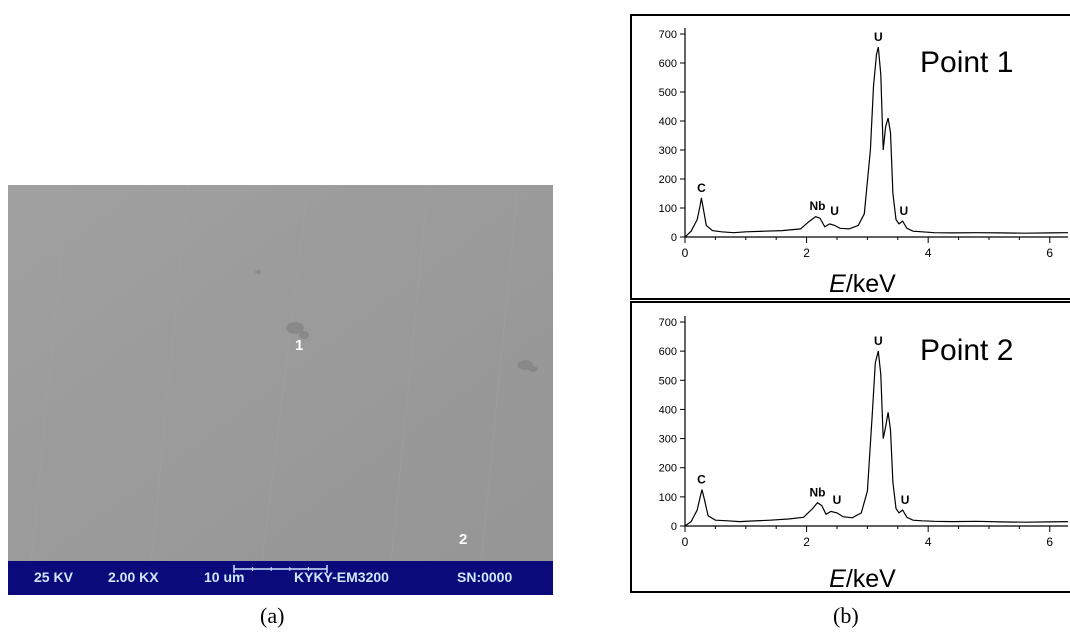 Image resolution: width=1070 pixels, height=637 pixels. I want to click on sem-scale-bar, so click(280, 569).